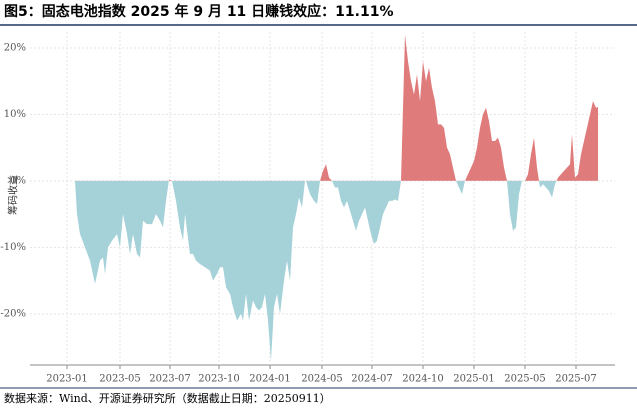 Image resolution: width=637 pixels, height=412 pixels. What do you see at coordinates (120, 379) in the screenshot?
I see `x-tick-label: 2023-05` at bounding box center [120, 379].